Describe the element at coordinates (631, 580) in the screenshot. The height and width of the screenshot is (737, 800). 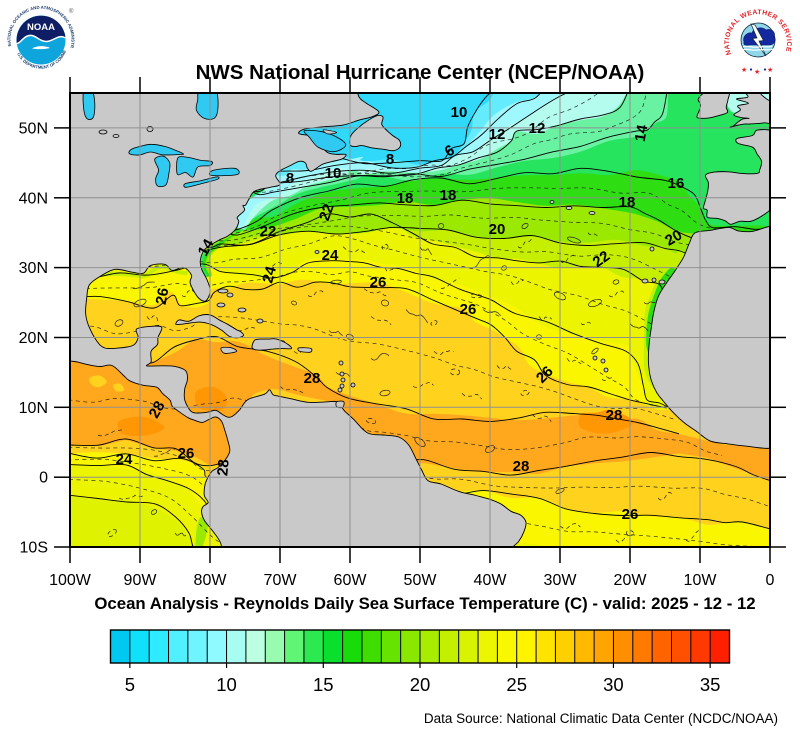
I see `svg-text: 20W` at that location.